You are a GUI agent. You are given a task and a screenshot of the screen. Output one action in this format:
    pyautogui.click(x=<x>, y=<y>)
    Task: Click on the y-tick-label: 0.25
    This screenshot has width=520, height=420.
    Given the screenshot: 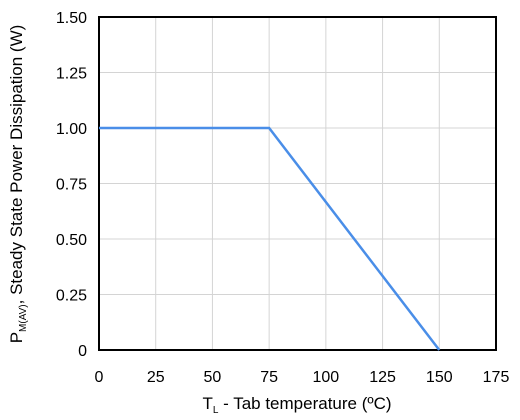 What is the action you would take?
    pyautogui.click(x=71, y=296)
    